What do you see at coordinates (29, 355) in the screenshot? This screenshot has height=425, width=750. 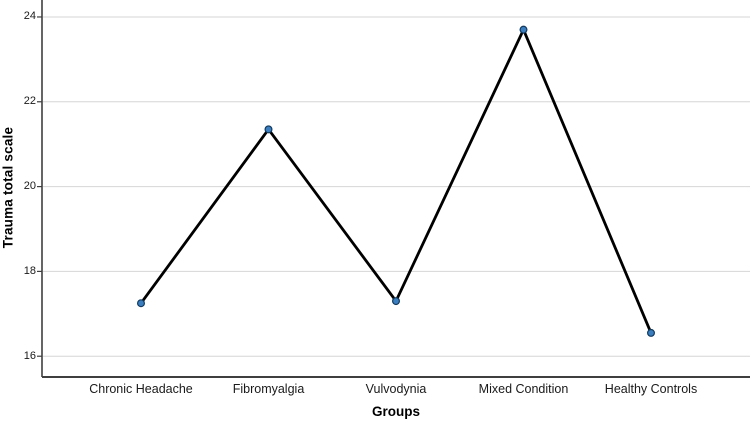 I see `y-tick-label: 16` at bounding box center [29, 355].